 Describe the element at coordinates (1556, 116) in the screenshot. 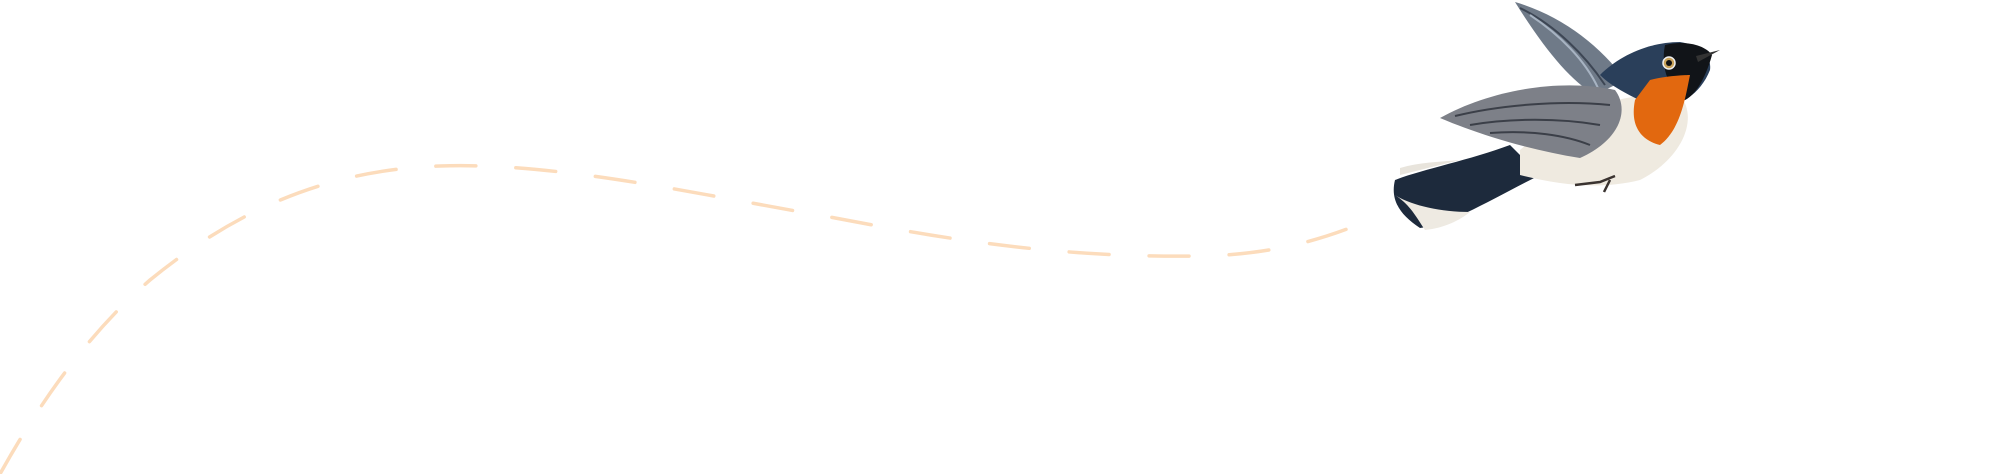

I see `bird-icon` at that location.